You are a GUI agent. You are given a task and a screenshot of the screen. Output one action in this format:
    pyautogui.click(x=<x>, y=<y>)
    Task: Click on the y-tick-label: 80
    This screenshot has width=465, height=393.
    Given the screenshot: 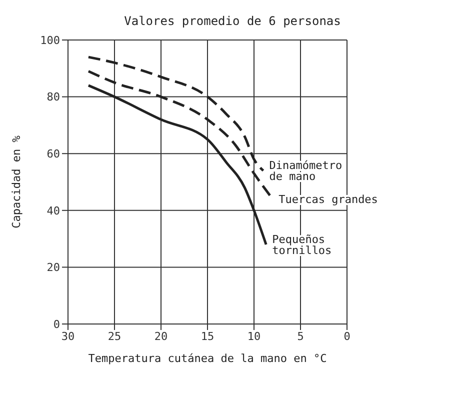 What is the action you would take?
    pyautogui.click(x=53, y=97)
    